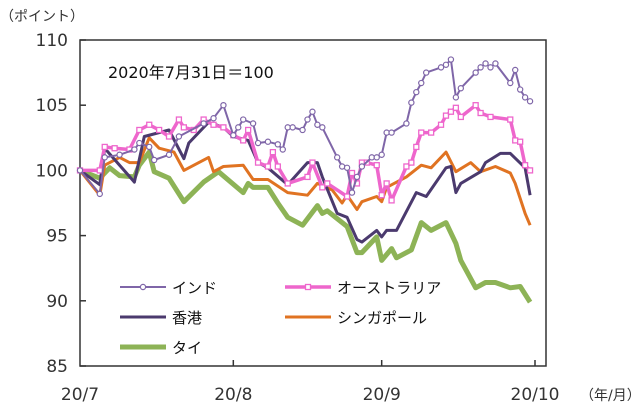 The width and height of the screenshot is (640, 416). Describe the element at coordinates (356, 318) in the screenshot. I see `legend-item: シンガポール` at that location.